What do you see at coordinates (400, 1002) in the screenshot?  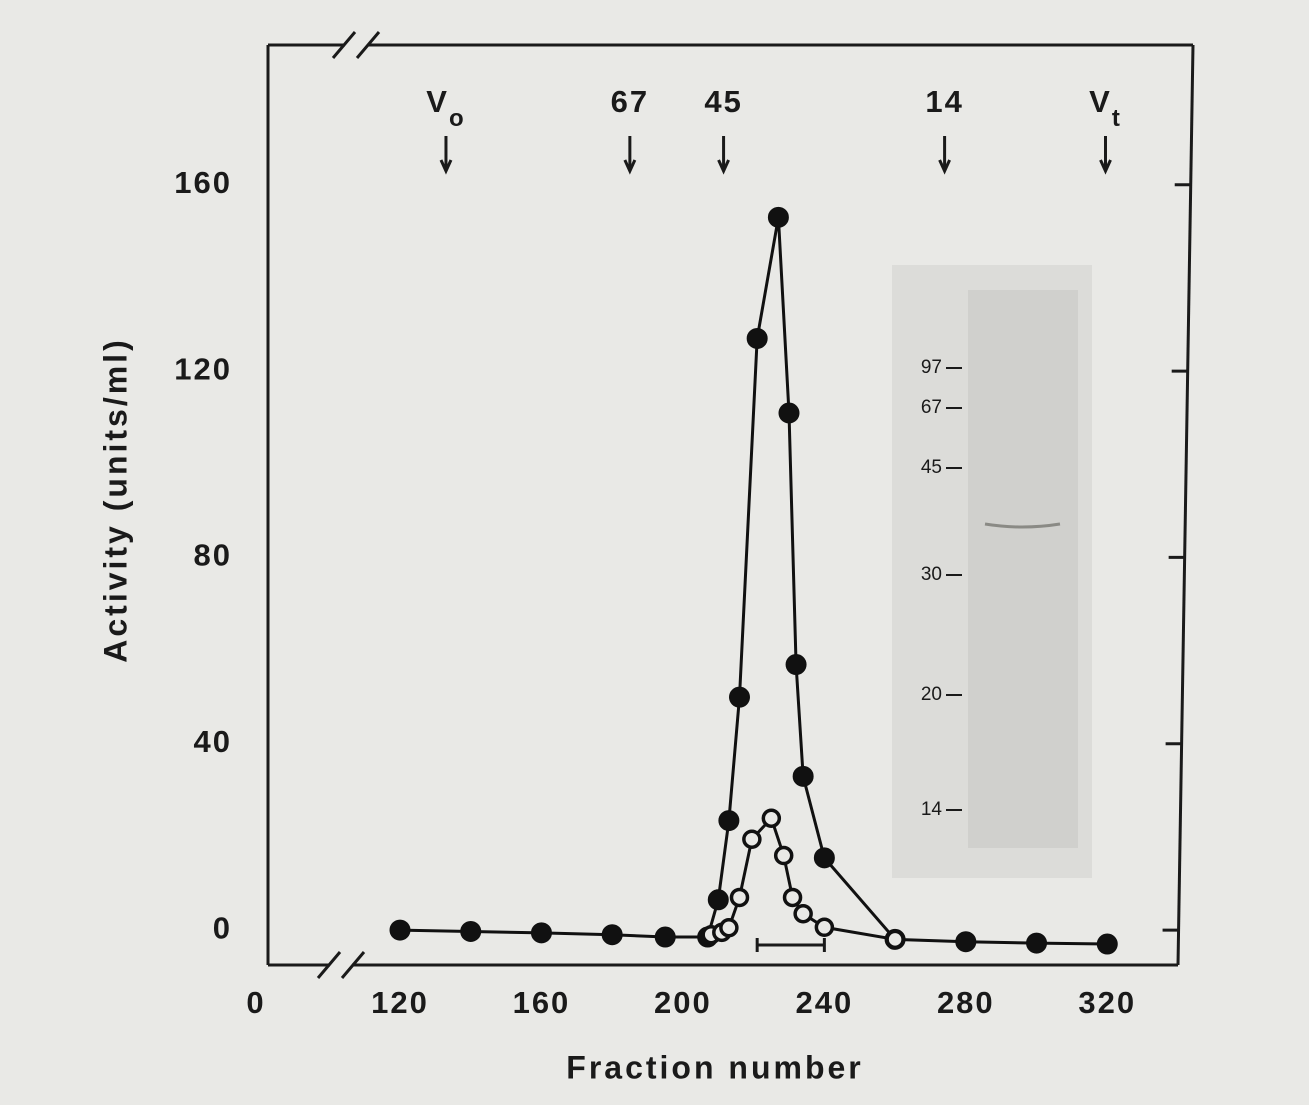 I see `x-tick-label: 120` at bounding box center [400, 1002].